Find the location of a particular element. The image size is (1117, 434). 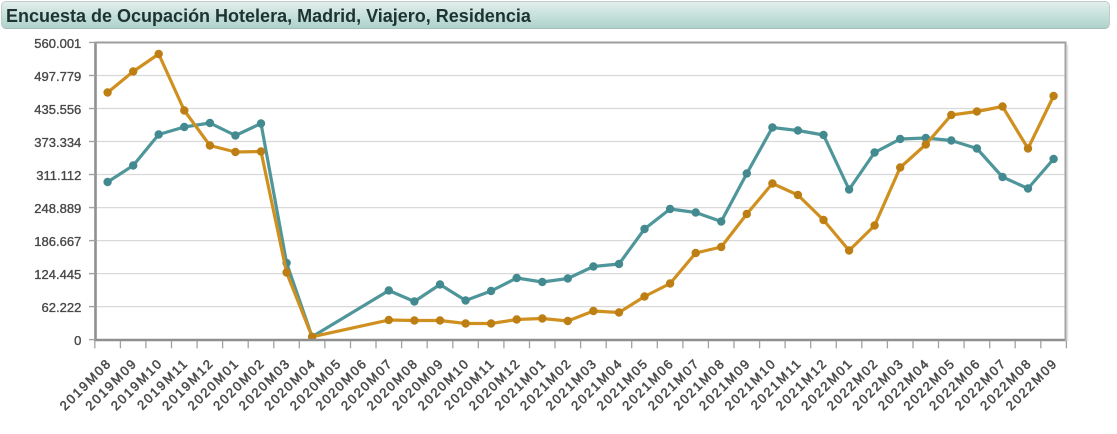

svg-text: 373.334 is located at coordinates (57, 142).